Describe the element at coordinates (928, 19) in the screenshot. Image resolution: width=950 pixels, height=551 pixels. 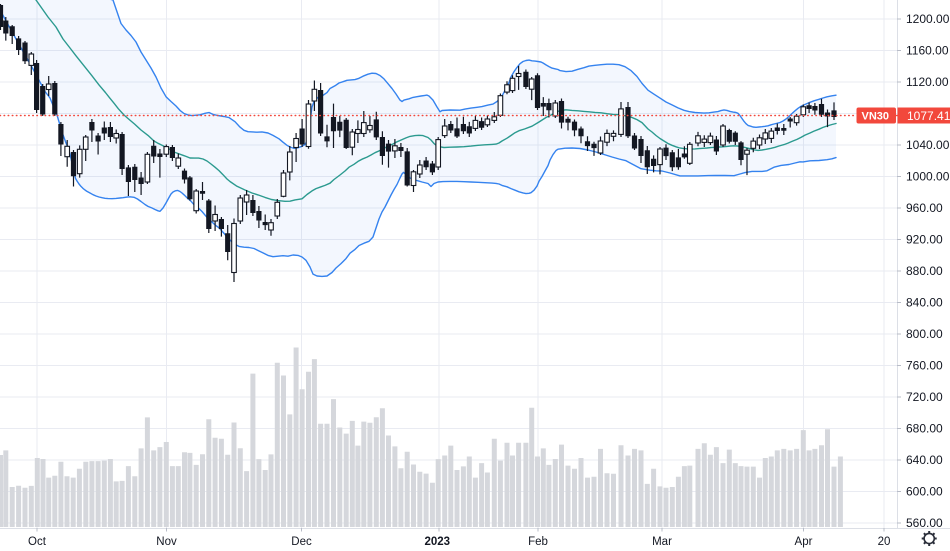
I see `svg-text: 1200.00` at that location.